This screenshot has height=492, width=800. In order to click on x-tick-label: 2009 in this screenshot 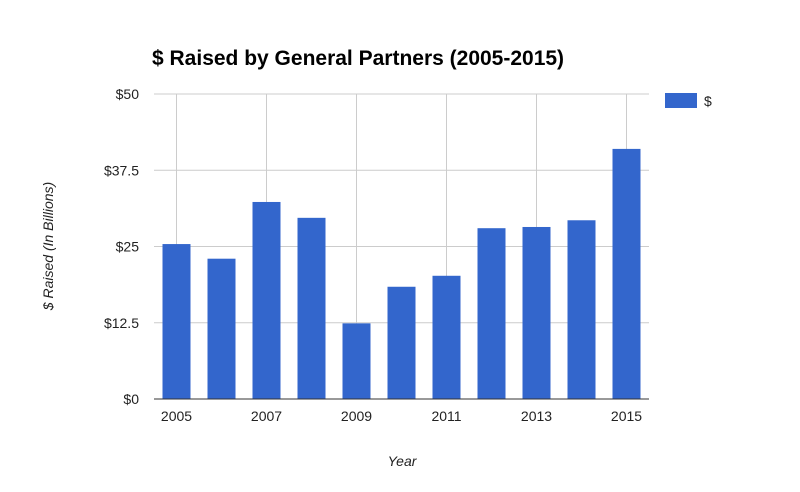, I will do `click(356, 416)`.